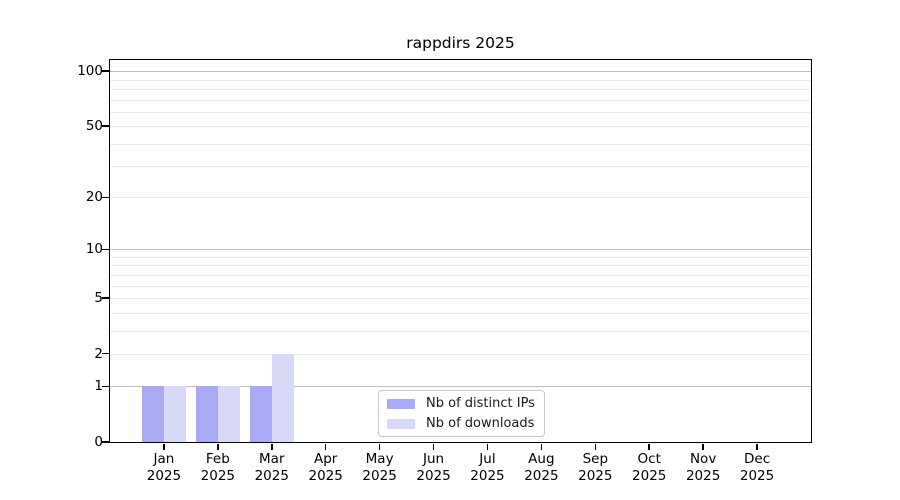 This screenshot has width=900, height=500. Describe the element at coordinates (480, 403) in the screenshot. I see `legend-label: Nb of distinct IPs` at that location.